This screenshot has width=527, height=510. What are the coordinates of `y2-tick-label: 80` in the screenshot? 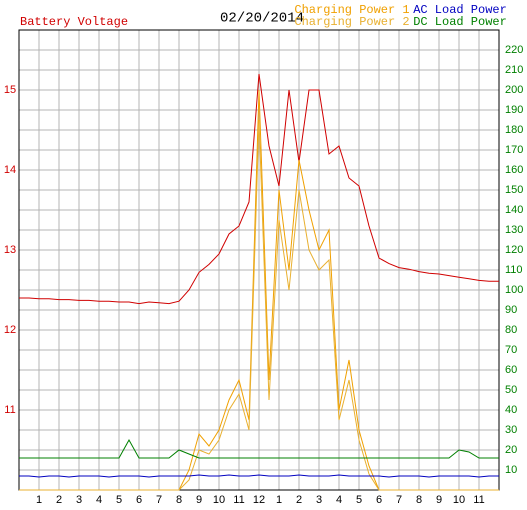 It's located at (511, 330).